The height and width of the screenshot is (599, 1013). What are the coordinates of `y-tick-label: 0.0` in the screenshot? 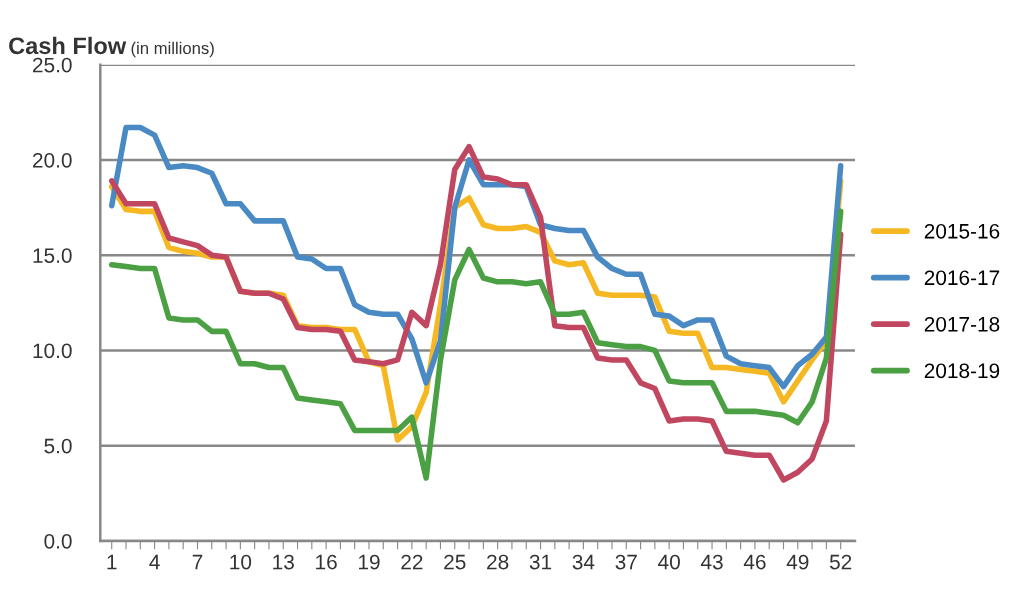 It's located at (58, 541).